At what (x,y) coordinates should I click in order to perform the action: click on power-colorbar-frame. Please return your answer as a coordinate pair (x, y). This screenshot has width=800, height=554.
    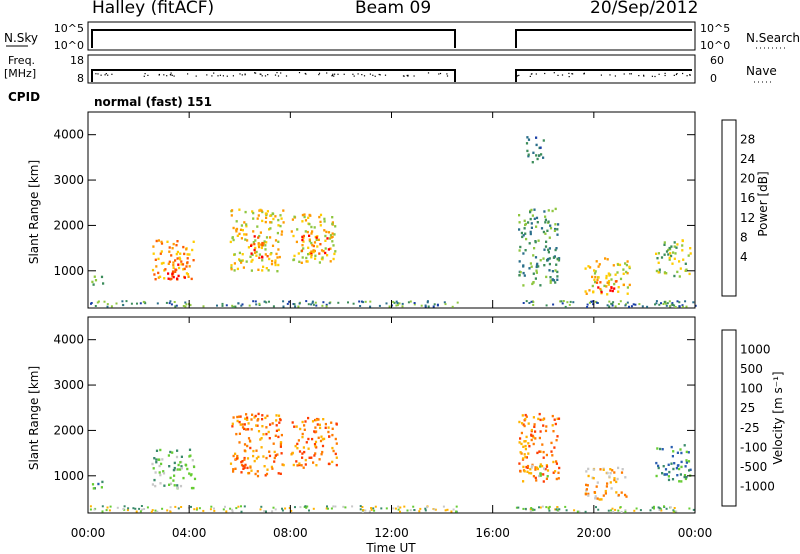
    Looking at the image, I should click on (729, 208).